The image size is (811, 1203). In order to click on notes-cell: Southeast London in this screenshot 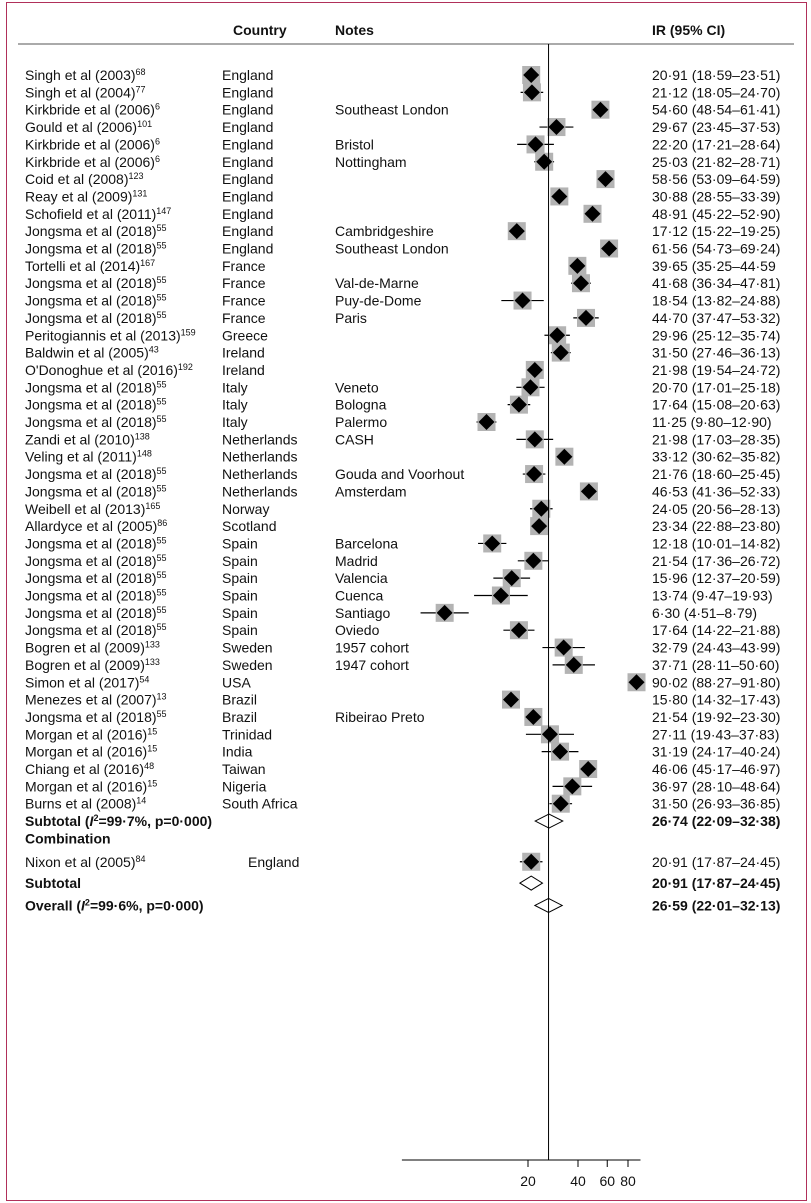, I will do `click(392, 110)`.